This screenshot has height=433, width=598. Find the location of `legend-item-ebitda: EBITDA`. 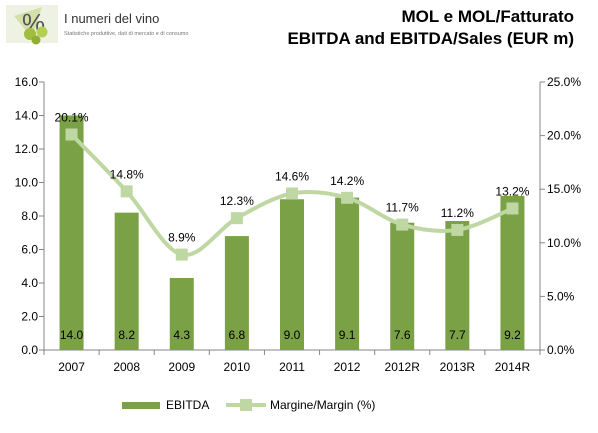

legend-item-ebitda: EBITDA is located at coordinates (165, 405).